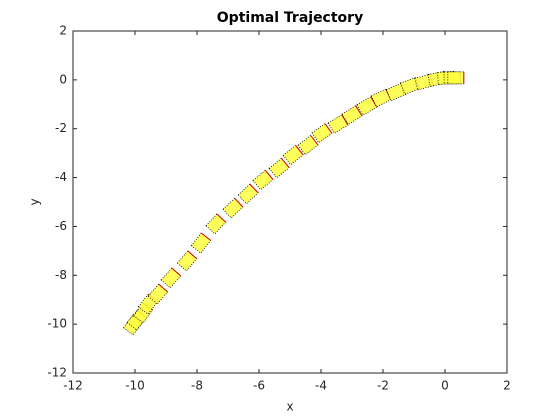  What do you see at coordinates (289, 407) in the screenshot?
I see `x-axis-label: x` at bounding box center [289, 407].